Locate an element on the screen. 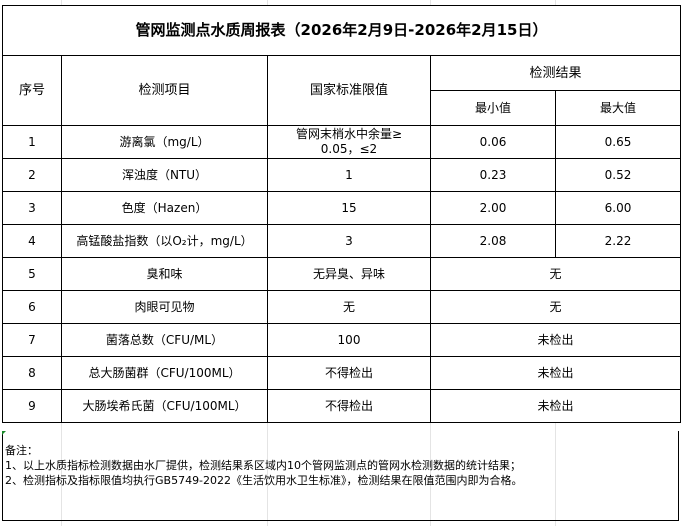 The width and height of the screenshot is (682, 526). header-item: 检测项目 is located at coordinates (164, 90).